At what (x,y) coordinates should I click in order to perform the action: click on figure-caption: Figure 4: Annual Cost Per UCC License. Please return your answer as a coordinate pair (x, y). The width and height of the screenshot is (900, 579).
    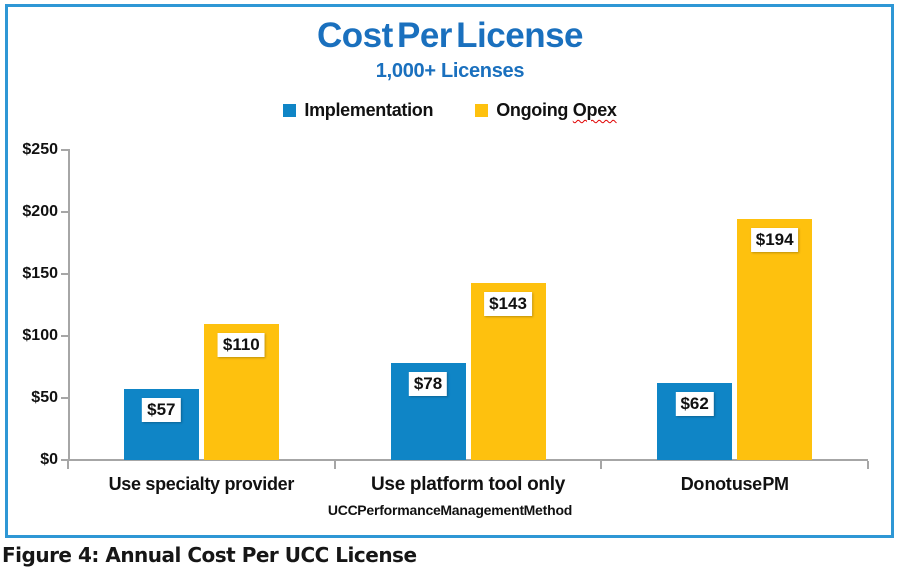
    Looking at the image, I should click on (209, 555).